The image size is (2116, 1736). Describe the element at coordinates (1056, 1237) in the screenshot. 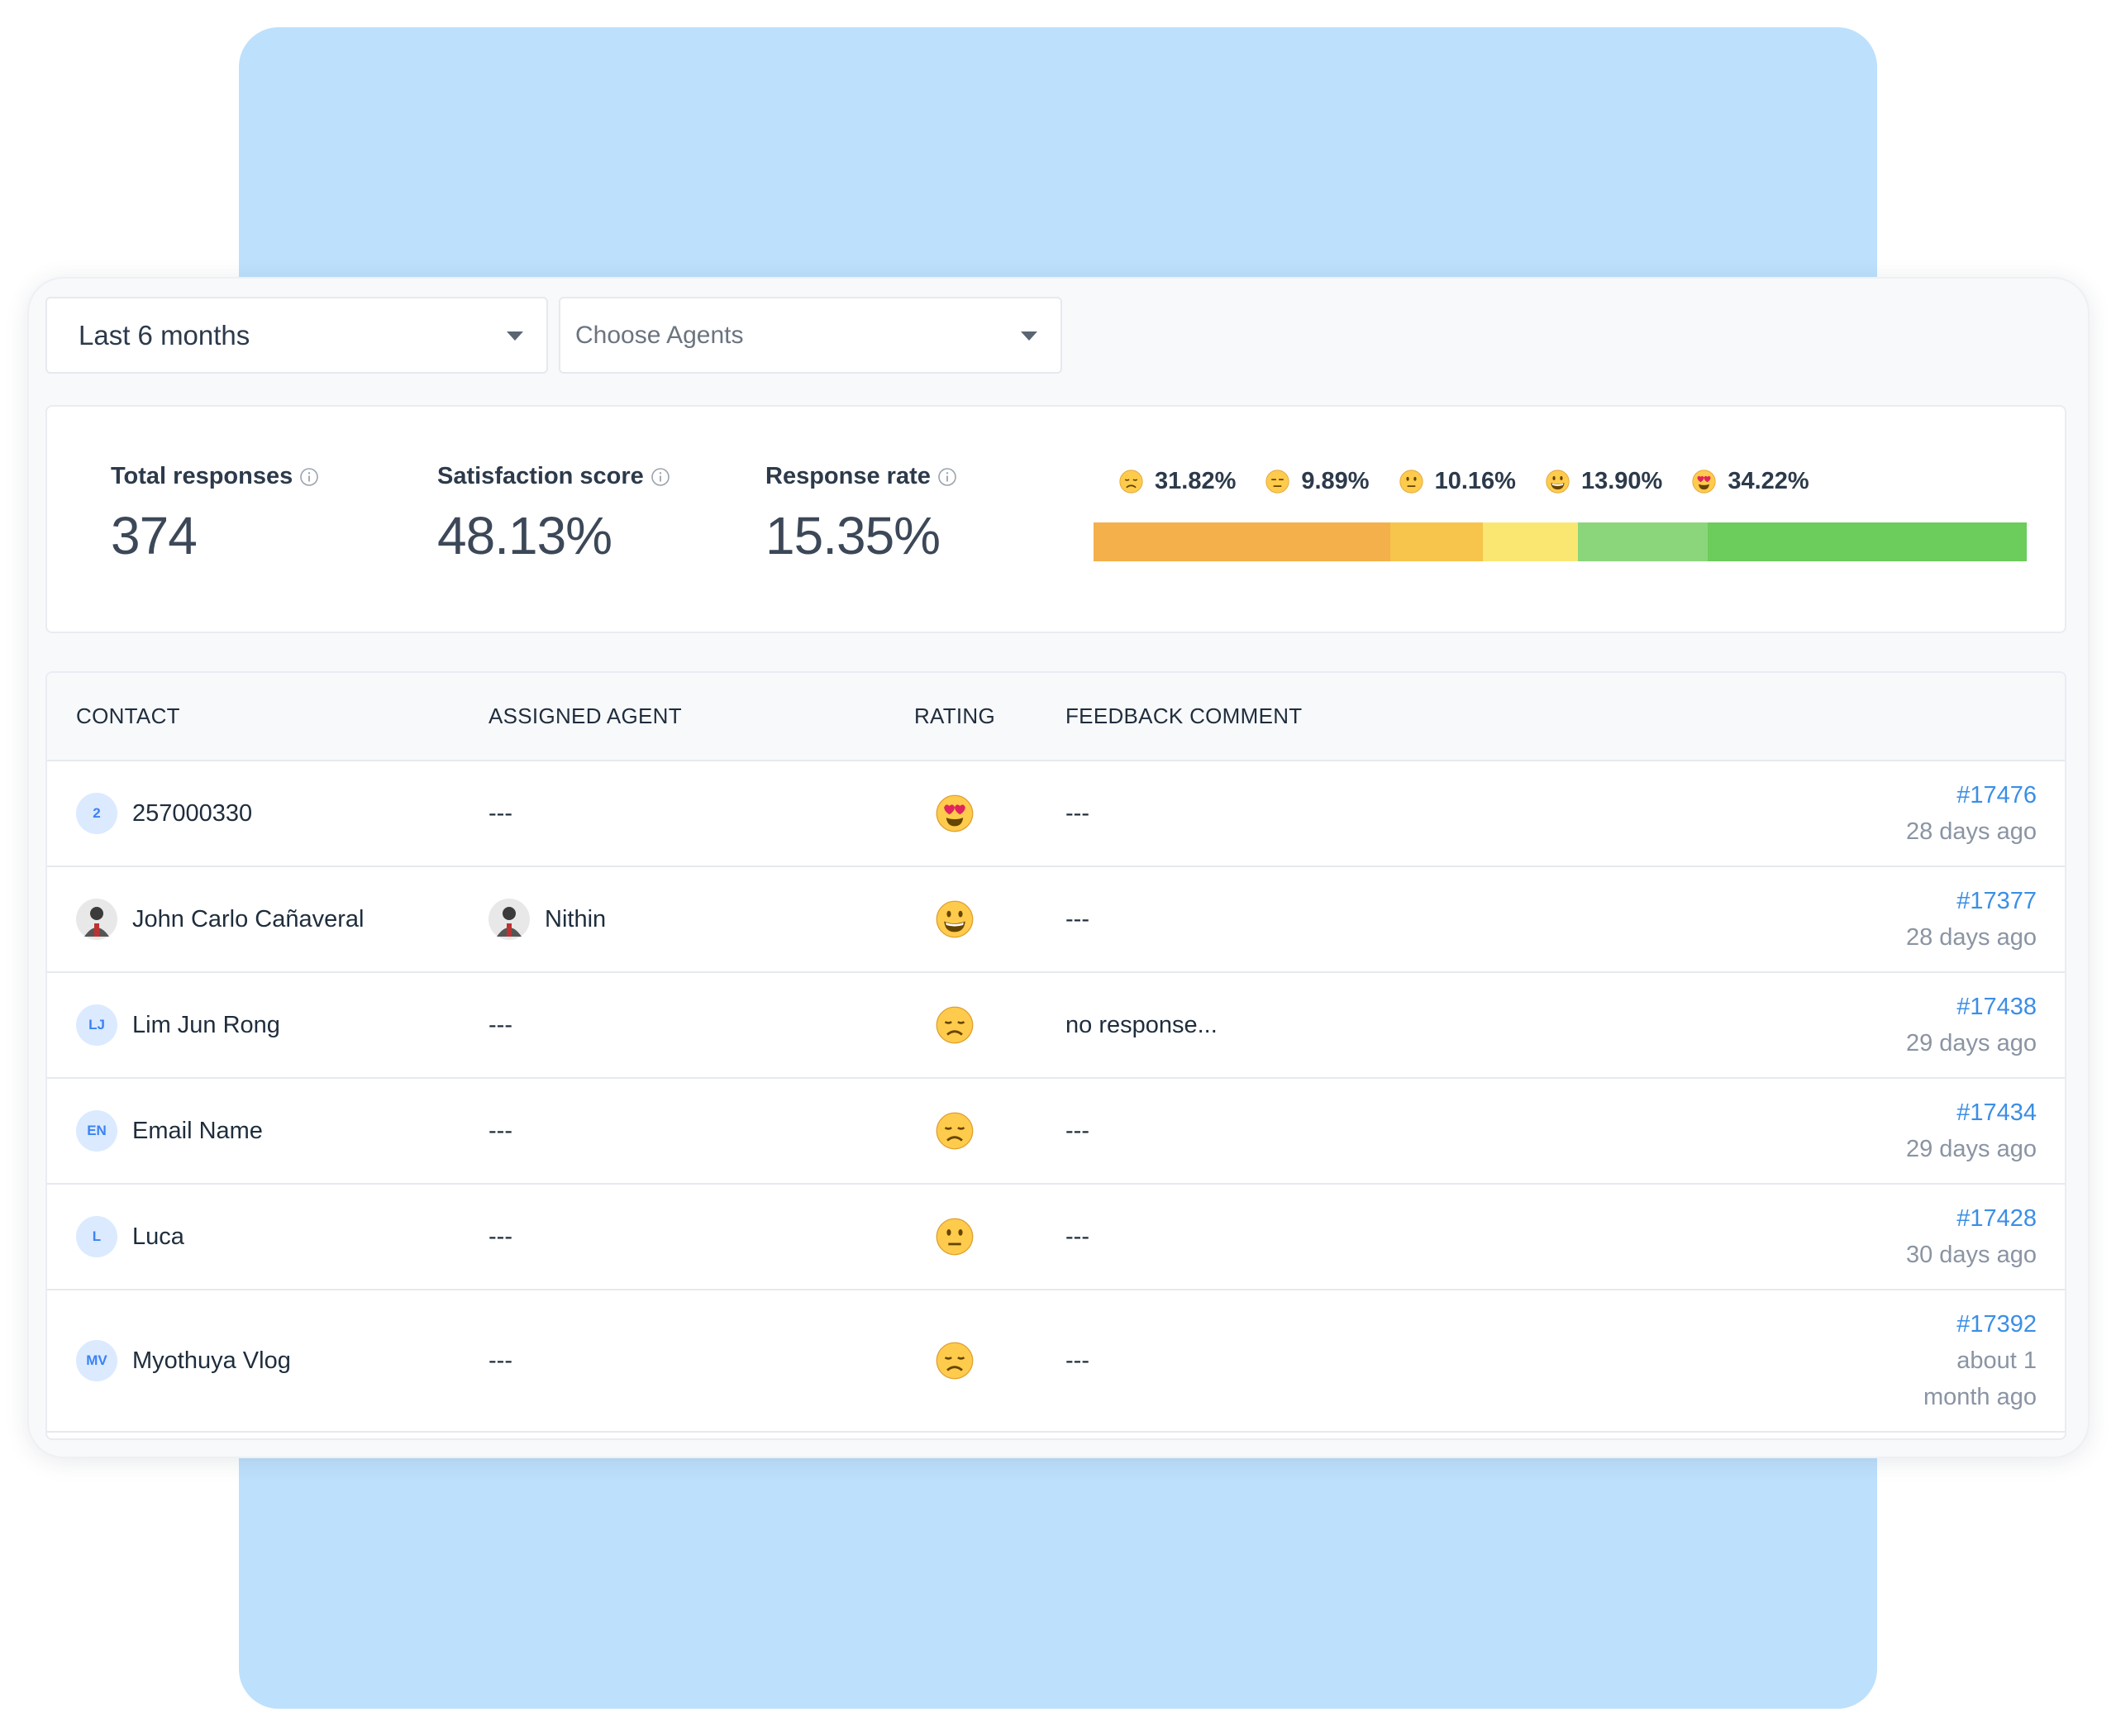

I see `table-row: L Luca --- --- #17428 30 days ago` at that location.